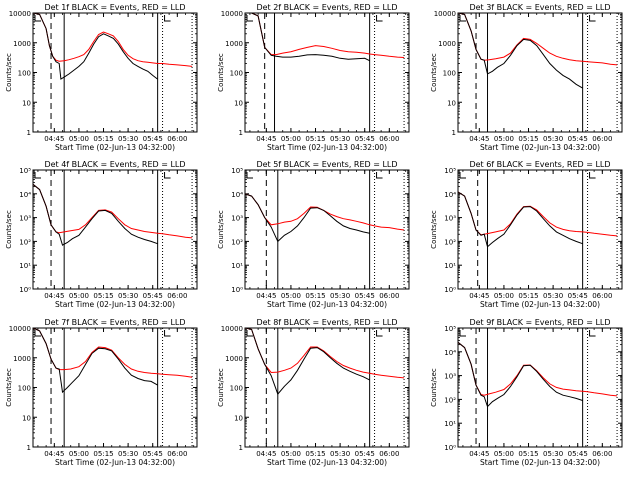  What do you see at coordinates (539, 164) in the screenshot?
I see `panel-title: Det 6f BLACK = Events, RED = LLD` at bounding box center [539, 164].